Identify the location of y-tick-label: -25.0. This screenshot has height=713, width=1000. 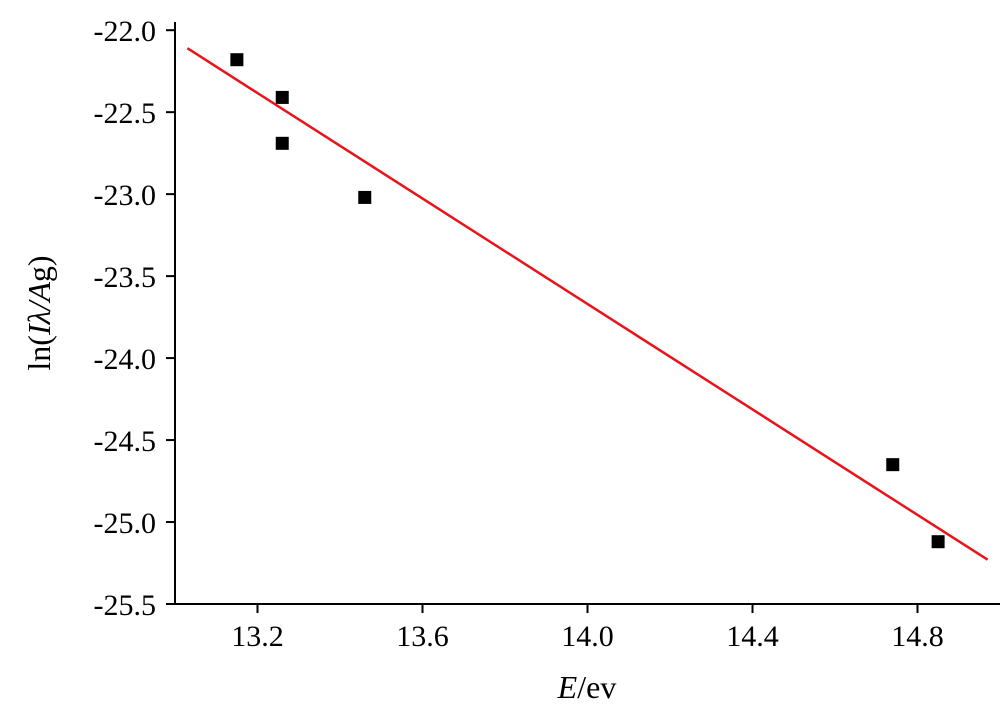
(125, 523).